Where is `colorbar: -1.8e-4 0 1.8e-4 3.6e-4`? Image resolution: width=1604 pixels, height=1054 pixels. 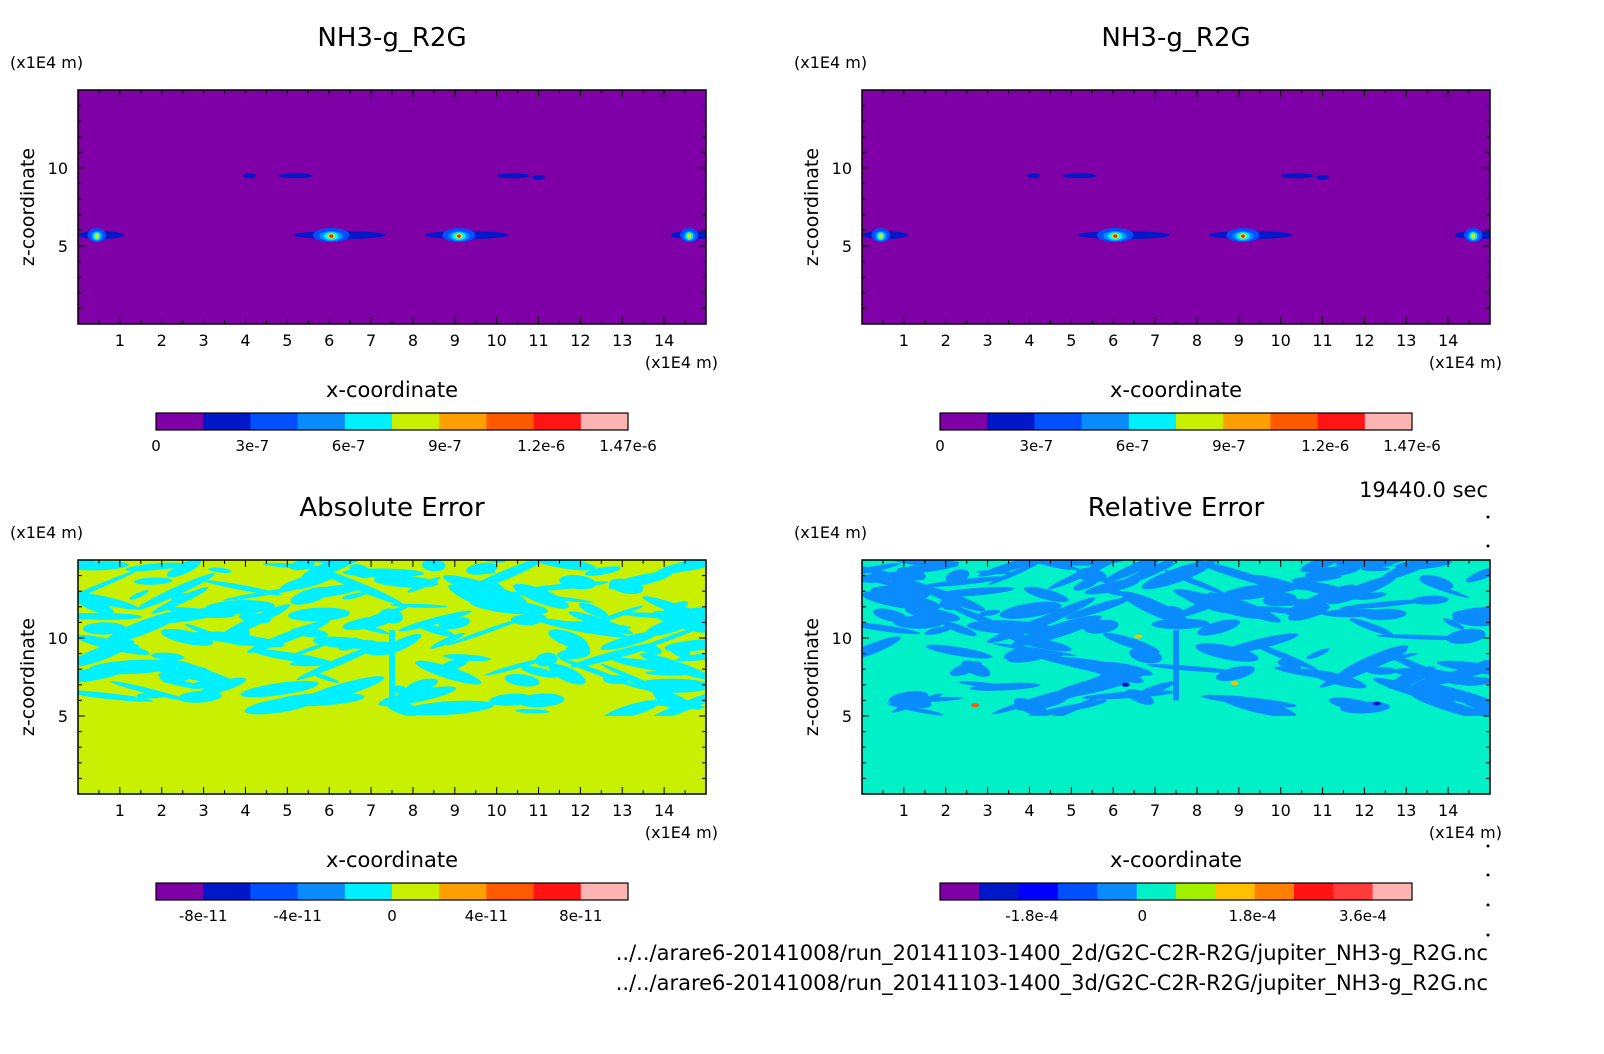
colorbar: -1.8e-4 0 1.8e-4 3.6e-4 is located at coordinates (1176, 903).